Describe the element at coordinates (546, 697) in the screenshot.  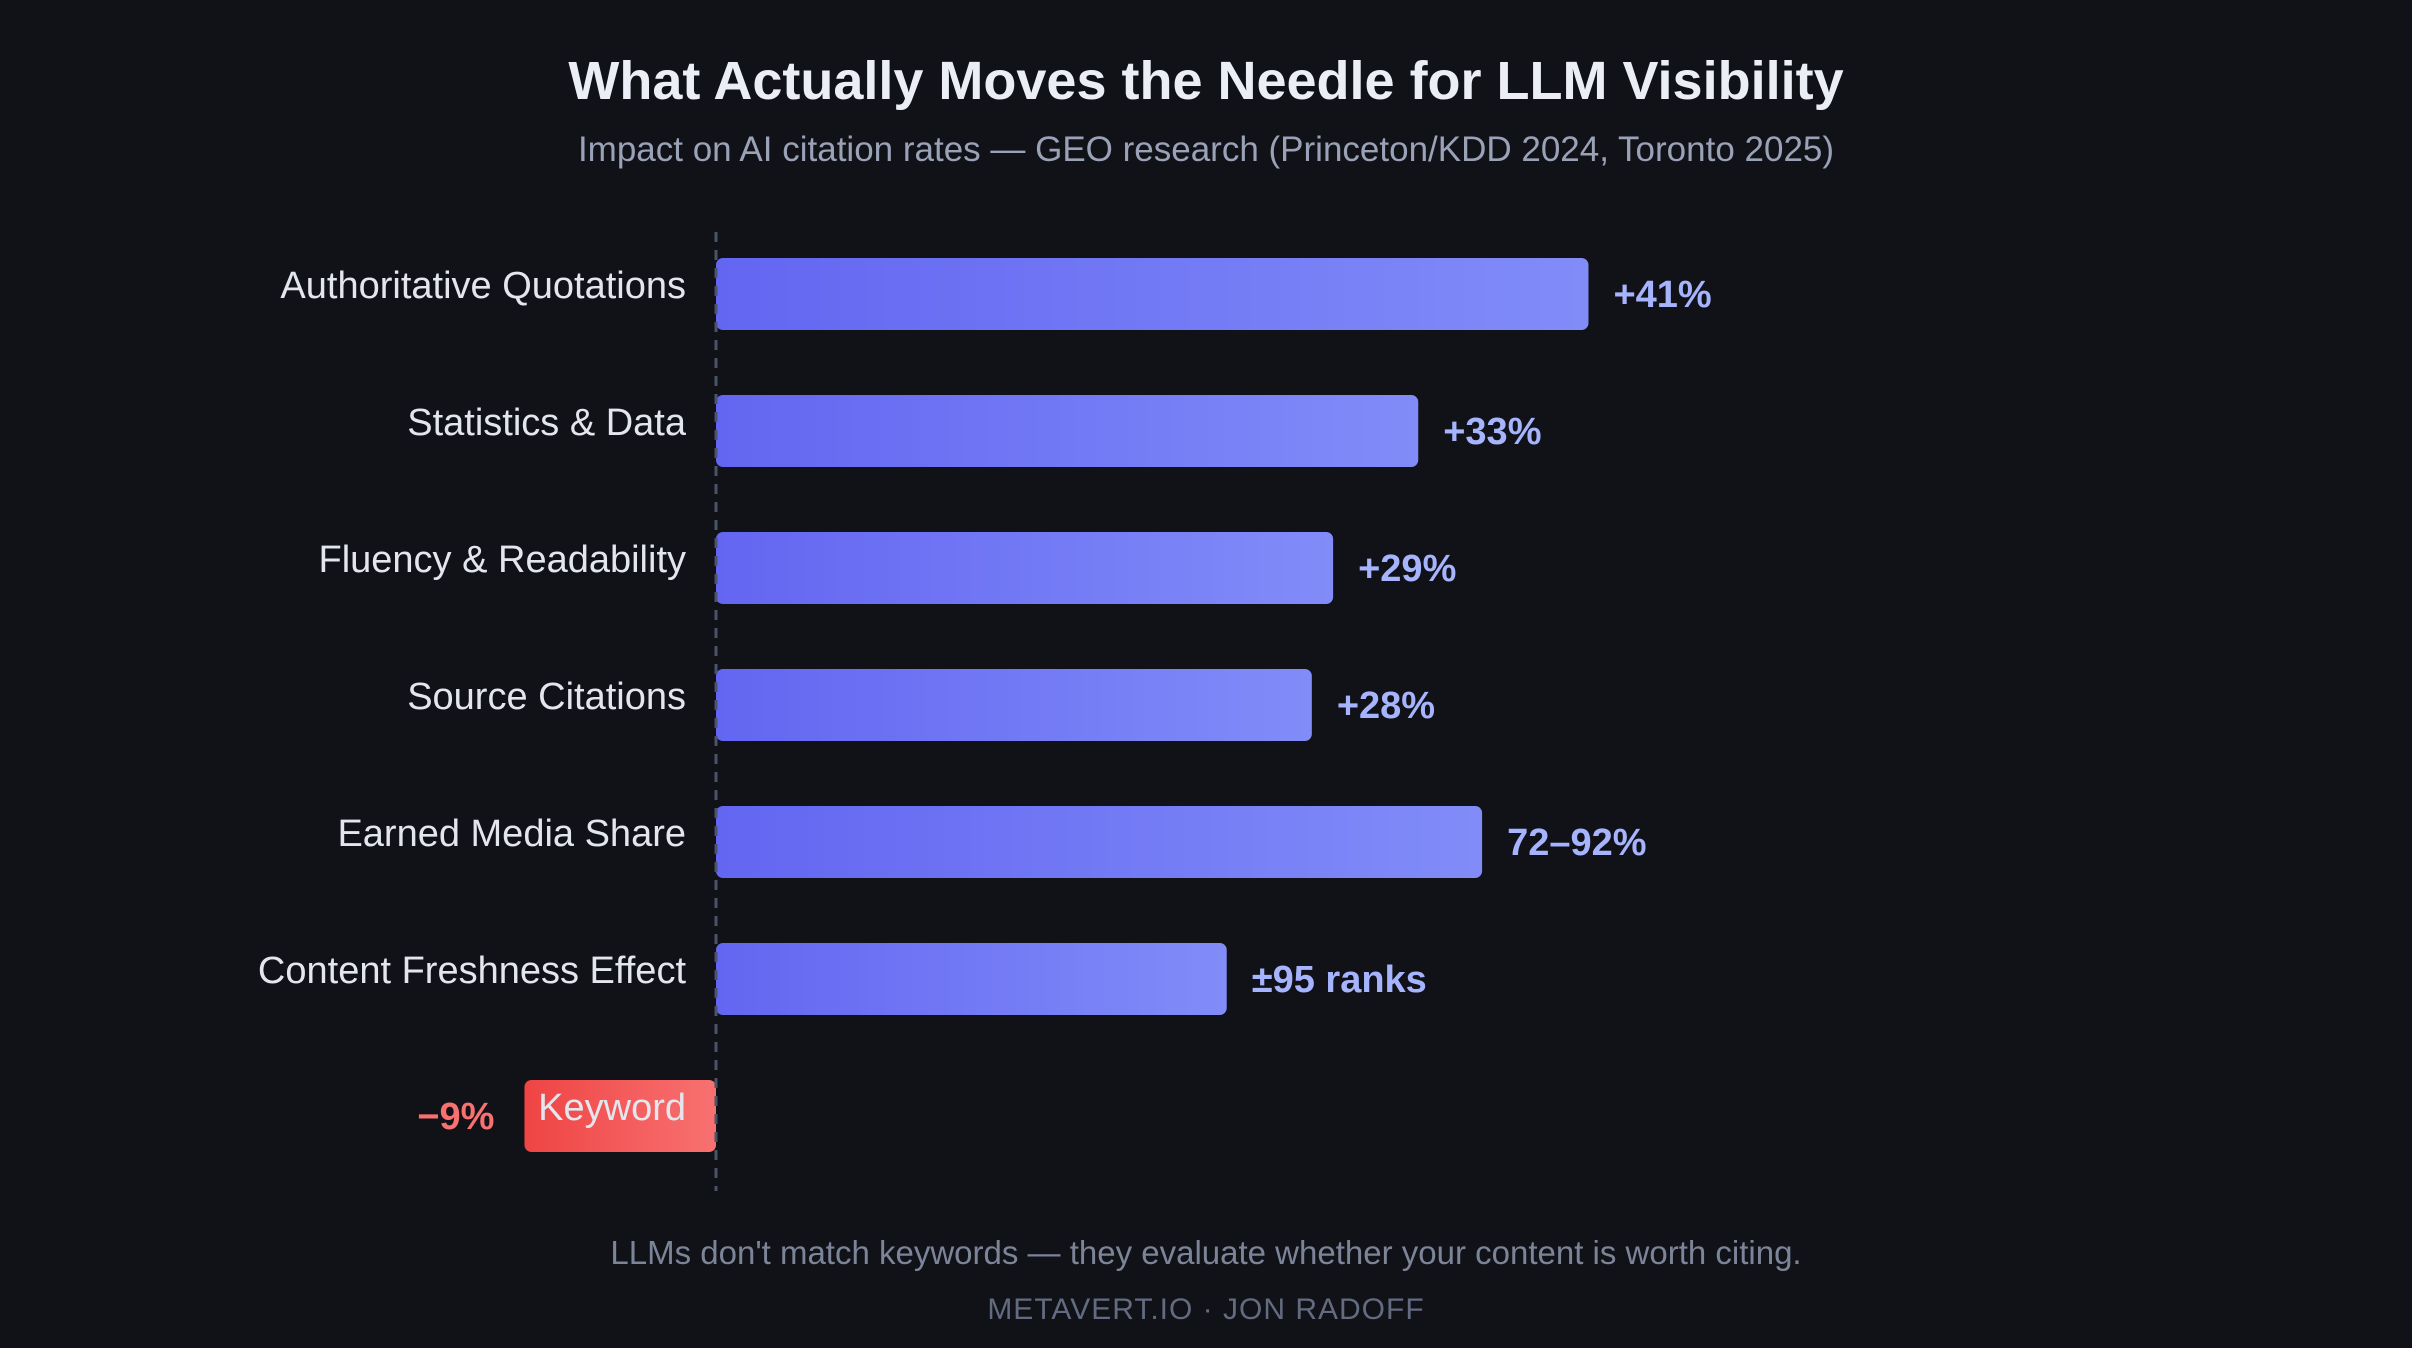
I see `category-label-3: Source Citations` at that location.